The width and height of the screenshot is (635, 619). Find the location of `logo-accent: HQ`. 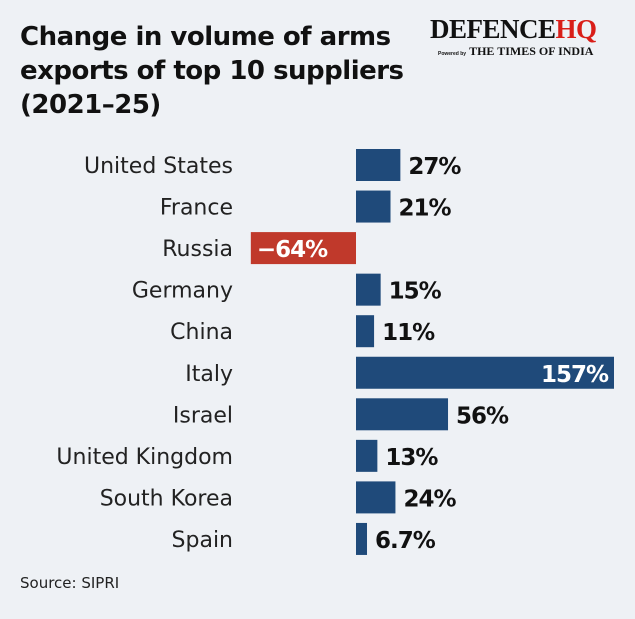

logo-accent: HQ is located at coordinates (576, 29).